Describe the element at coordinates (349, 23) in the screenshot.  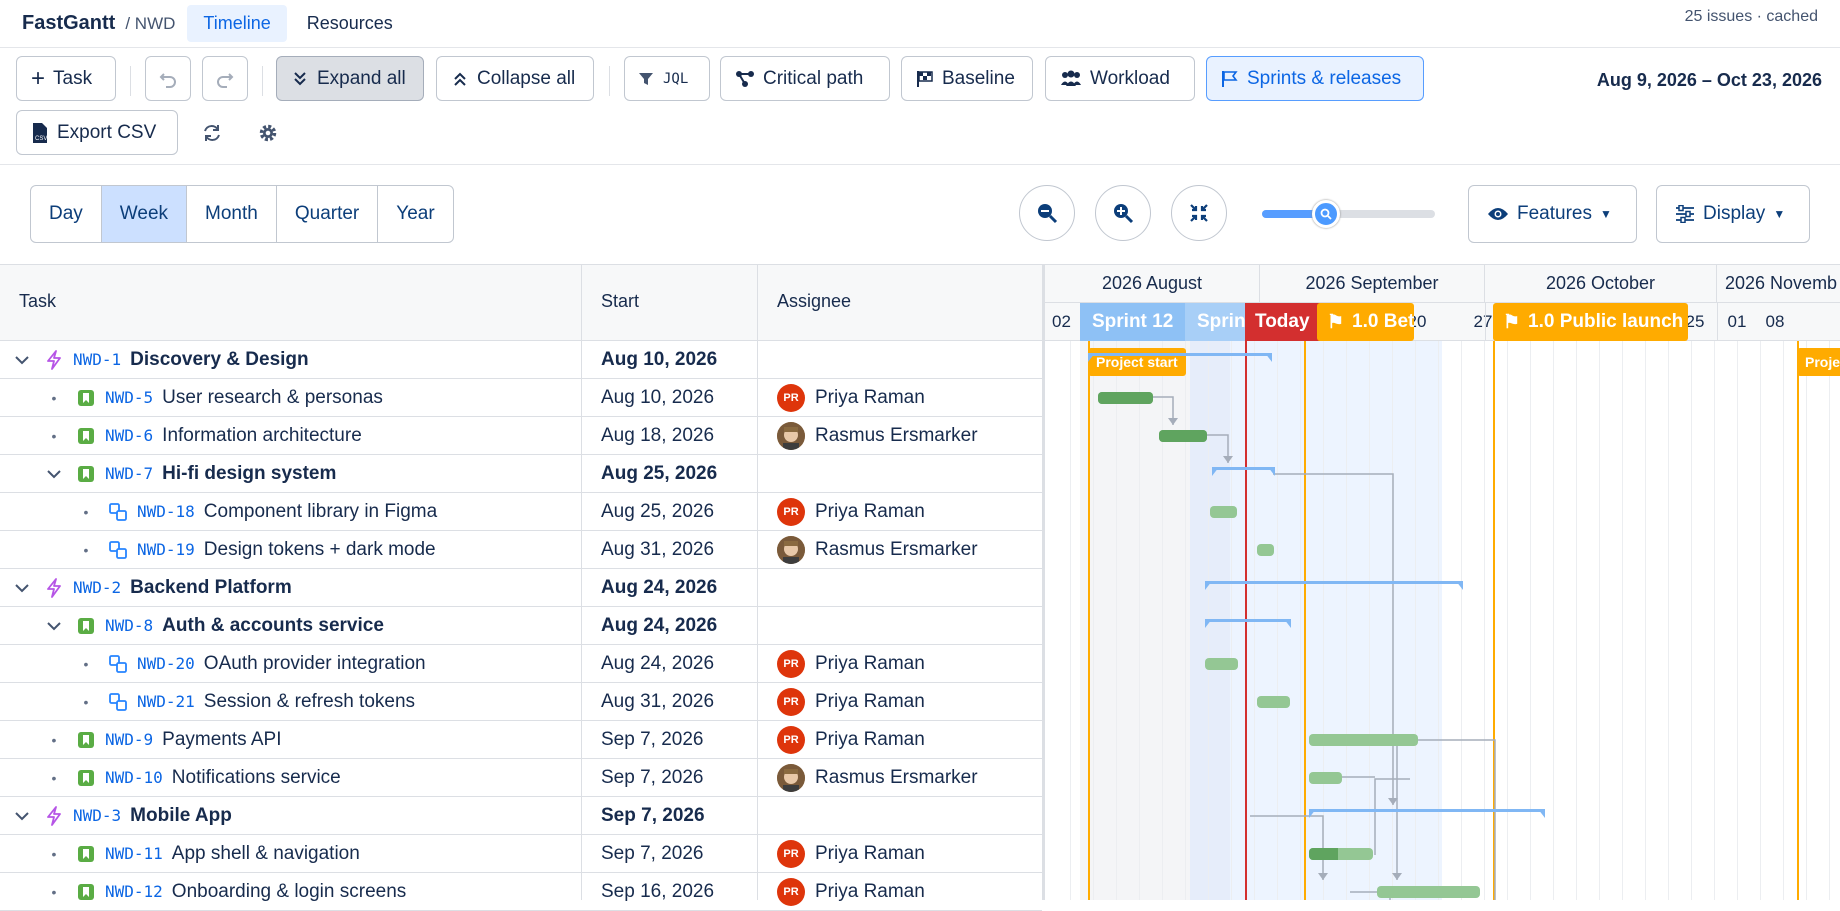
I see `tab-resources: Resources` at that location.